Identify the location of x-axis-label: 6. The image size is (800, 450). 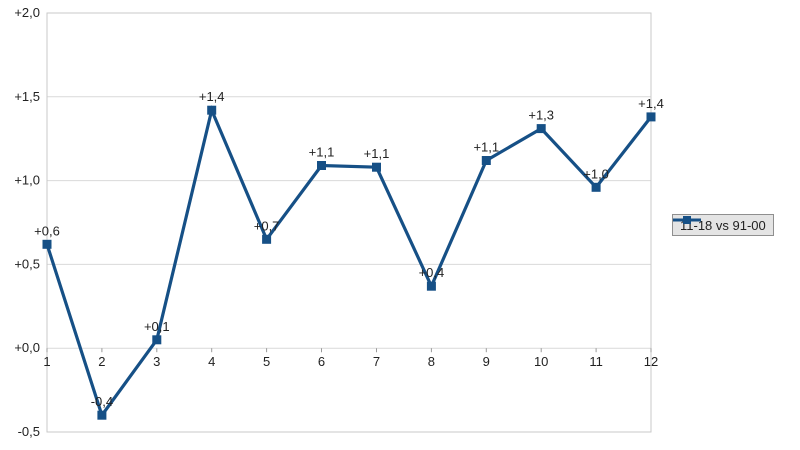
(321, 361).